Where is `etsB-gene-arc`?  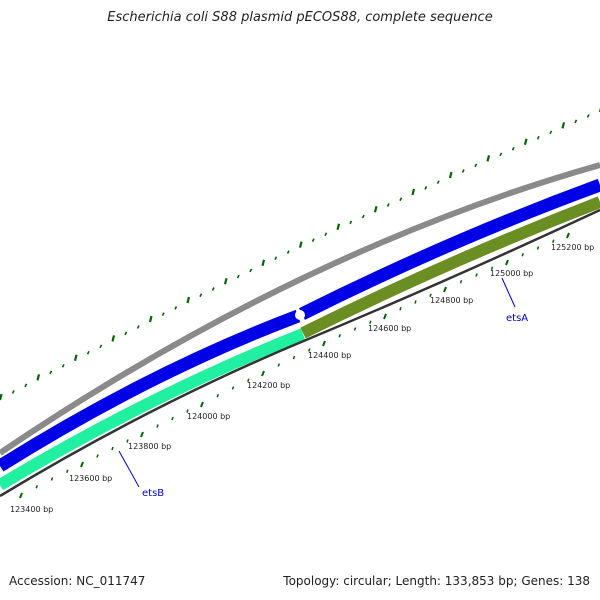 etsB-gene-arc is located at coordinates (153, 409).